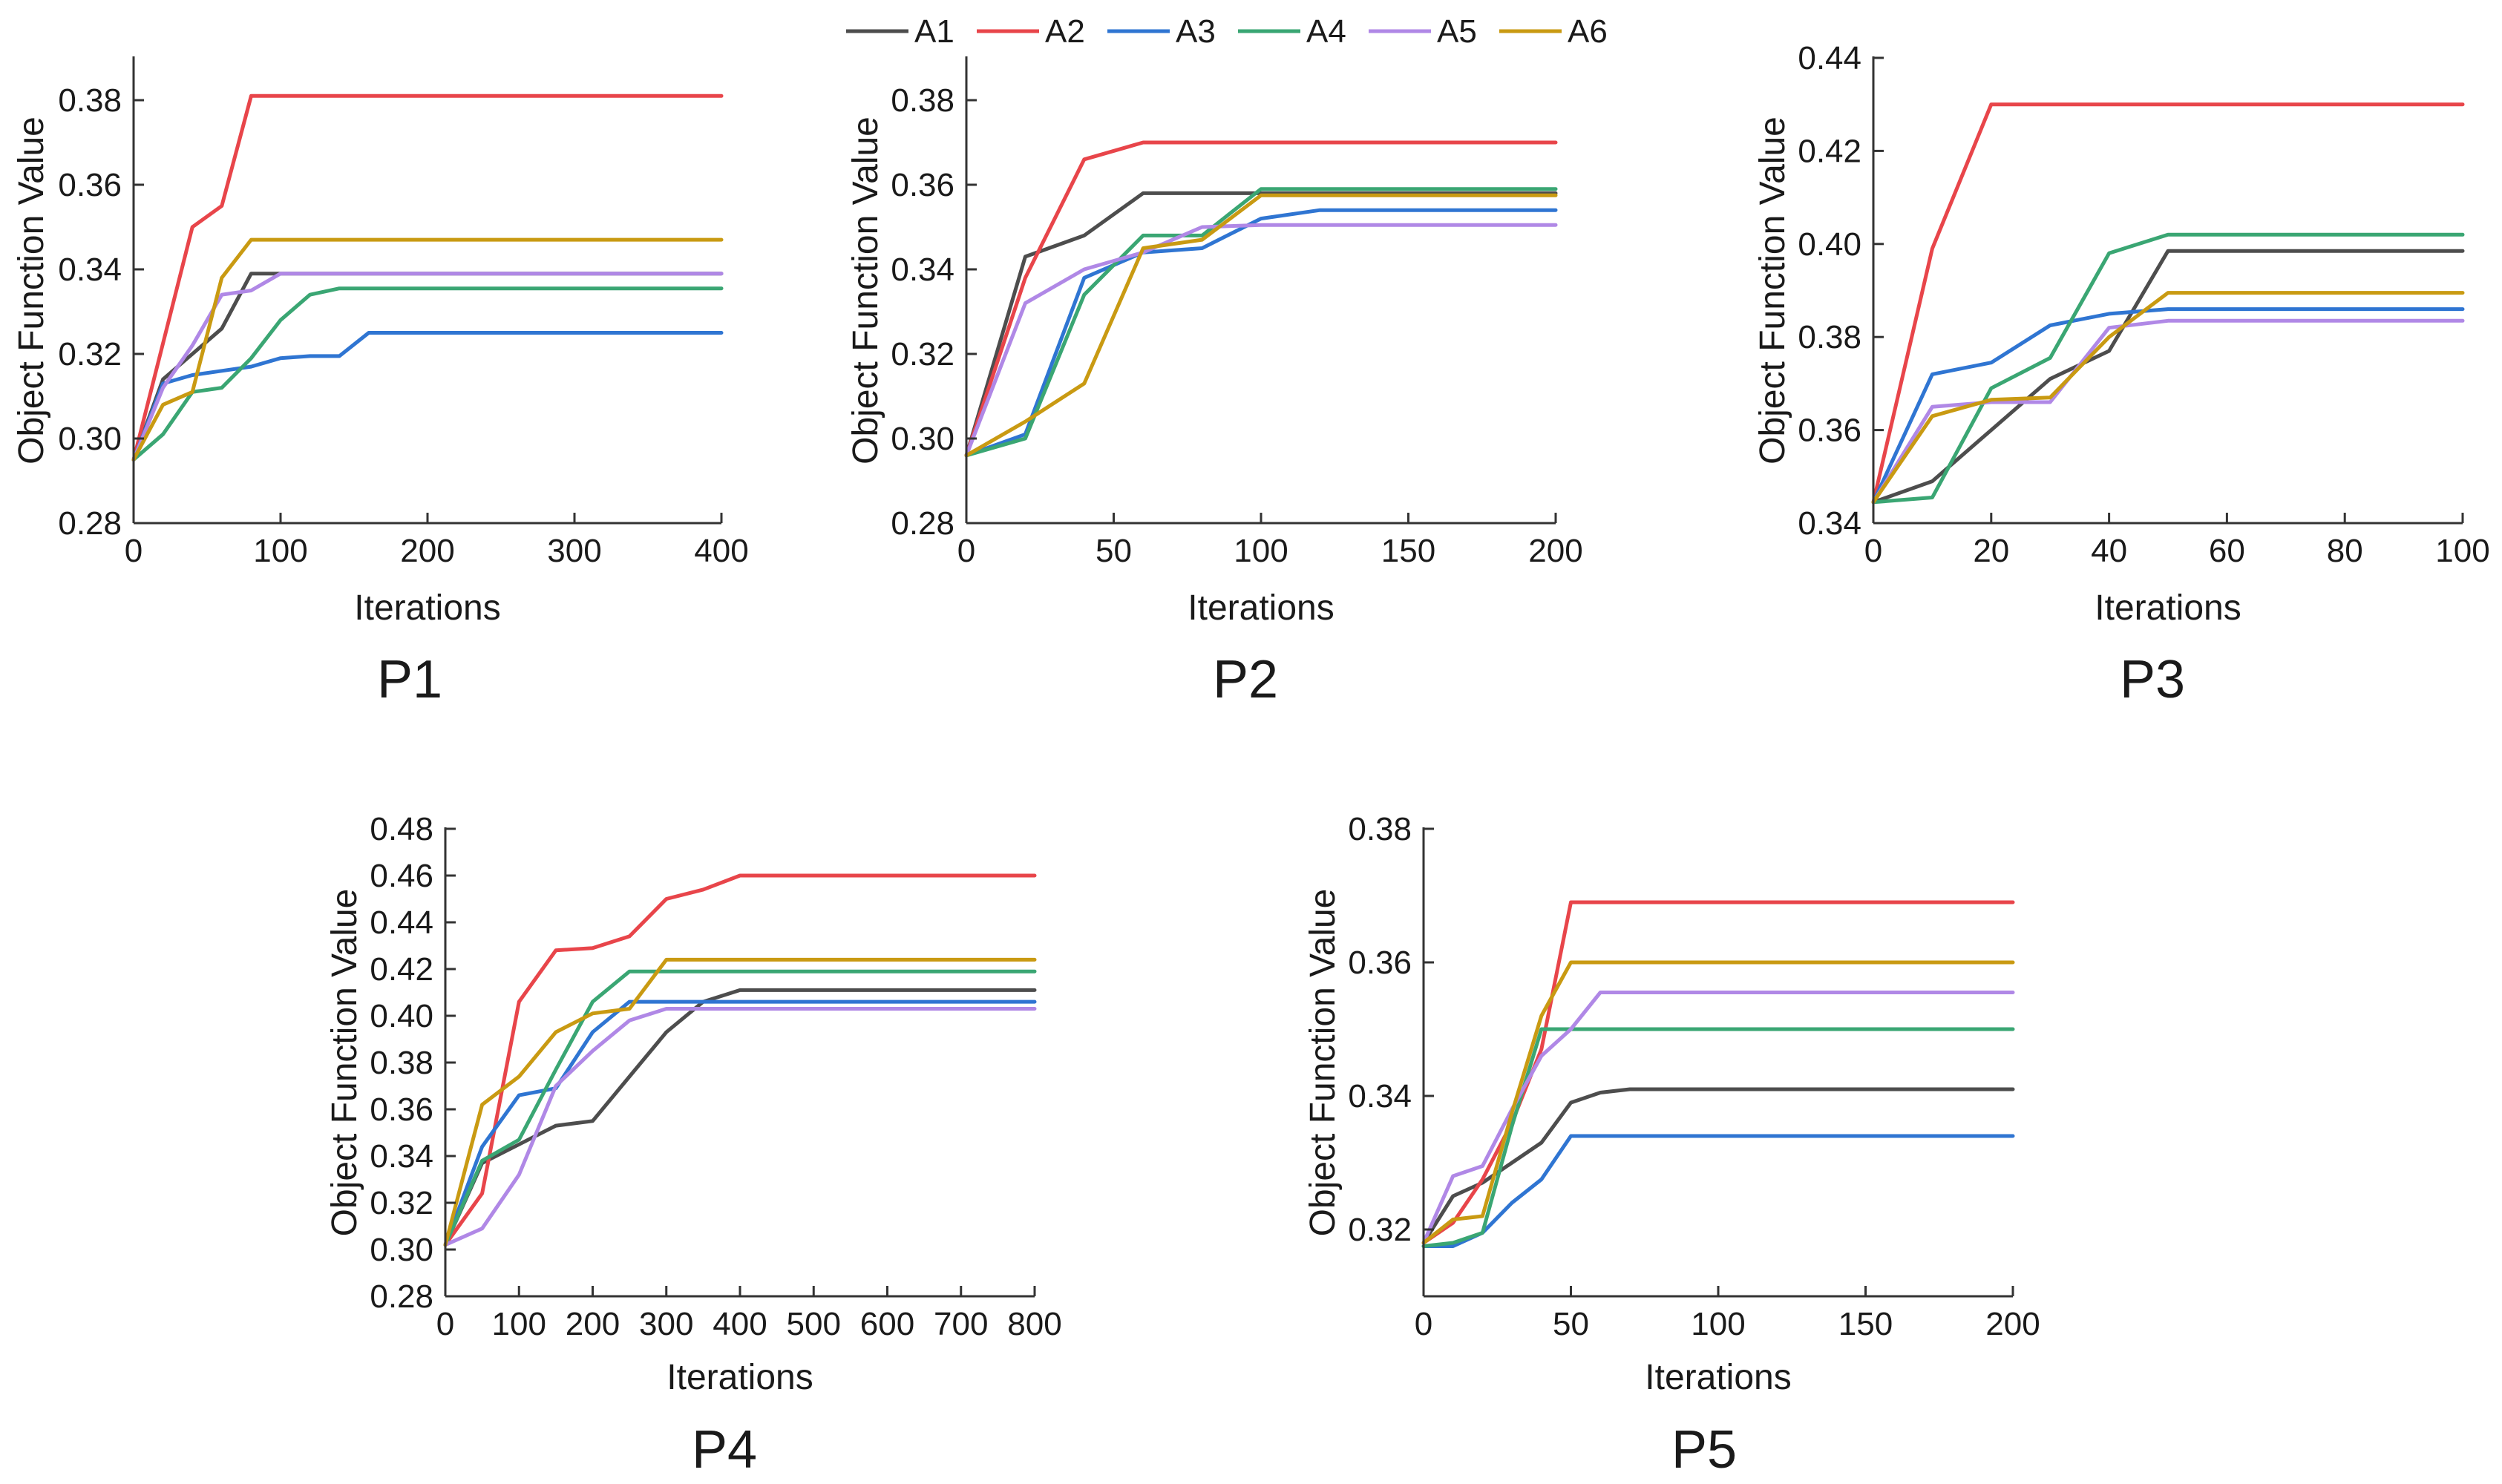  I want to click on legend-label: A1, so click(934, 31).